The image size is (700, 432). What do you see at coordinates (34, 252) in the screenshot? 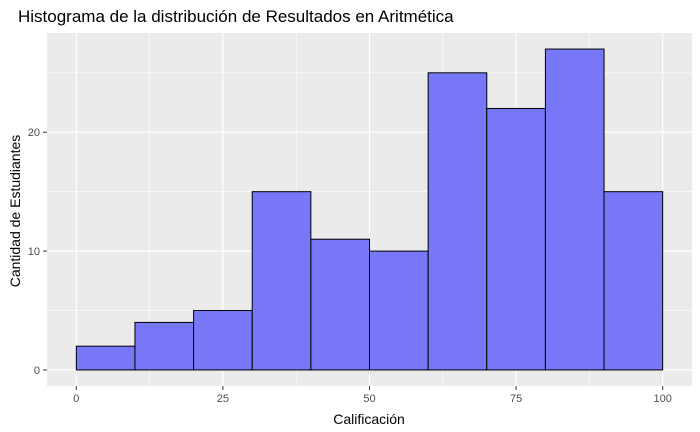
I see `y-tick-label: 10` at bounding box center [34, 252].